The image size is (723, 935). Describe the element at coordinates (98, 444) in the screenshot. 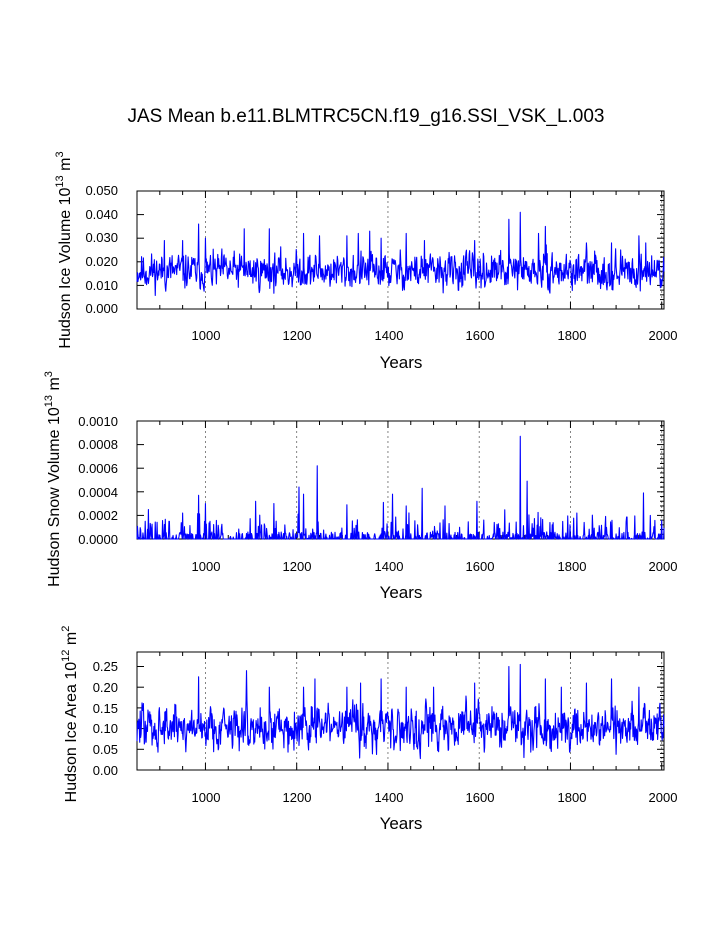

I see `y-tick-label: 0.0008` at that location.